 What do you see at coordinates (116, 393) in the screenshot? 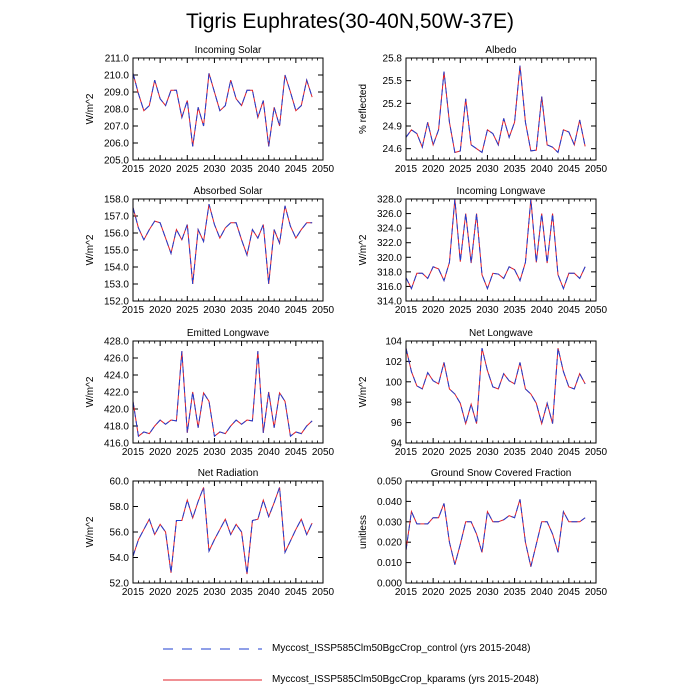
I see `y-tick-label: 422.0` at bounding box center [116, 393].